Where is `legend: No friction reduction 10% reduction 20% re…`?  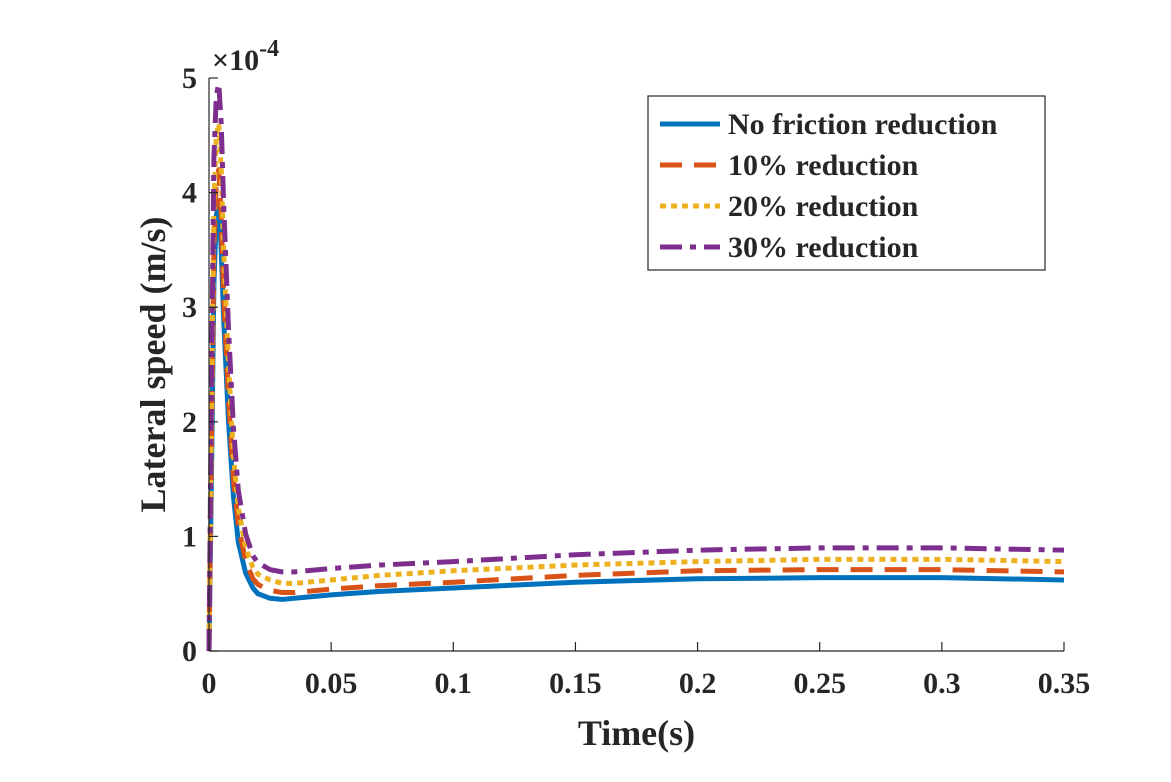 legend: No friction reduction 10% reduction 20% re… is located at coordinates (846, 183).